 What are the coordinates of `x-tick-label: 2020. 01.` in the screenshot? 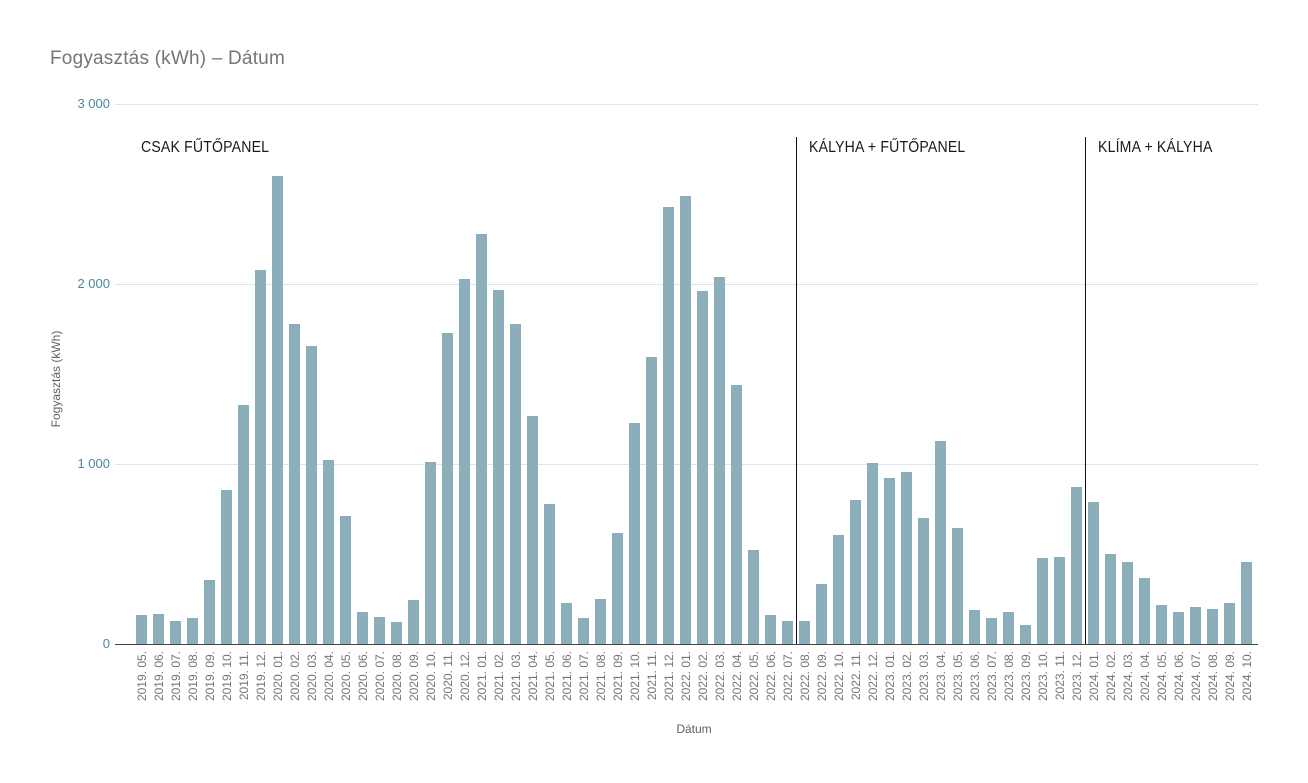 It's located at (277, 676).